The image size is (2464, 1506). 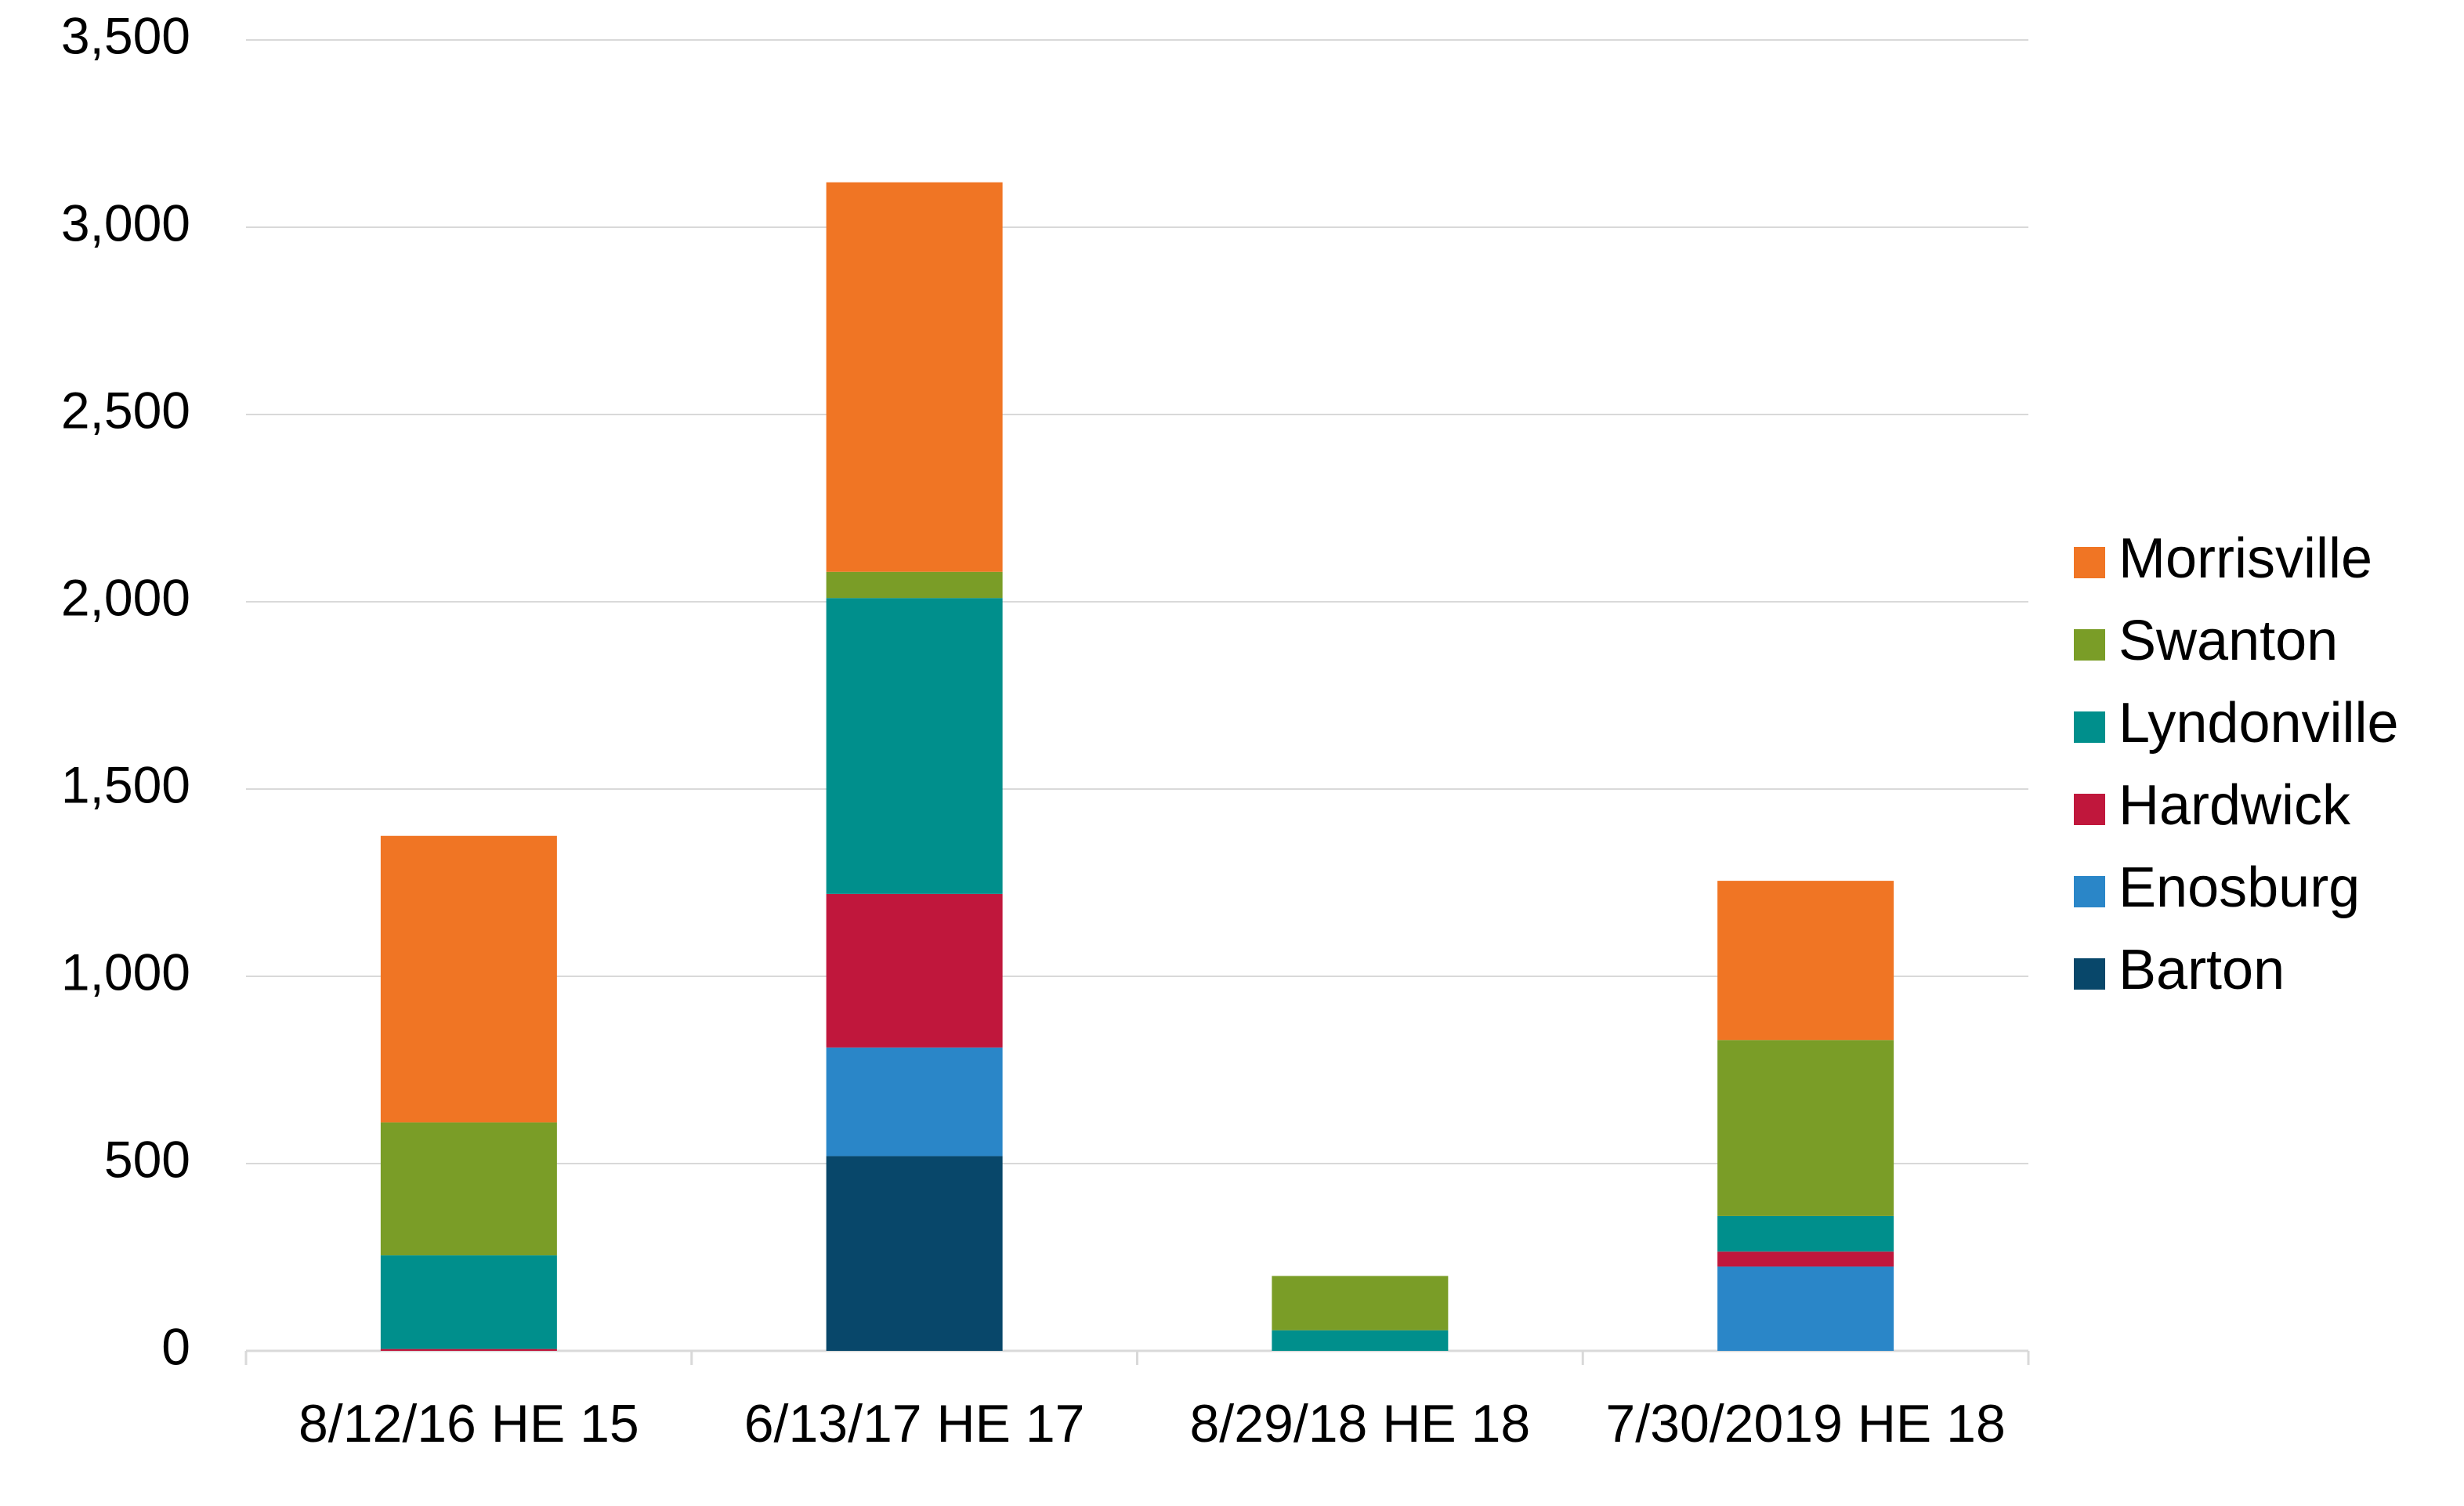 I want to click on y-tick-label: 1,000, so click(x=125, y=972).